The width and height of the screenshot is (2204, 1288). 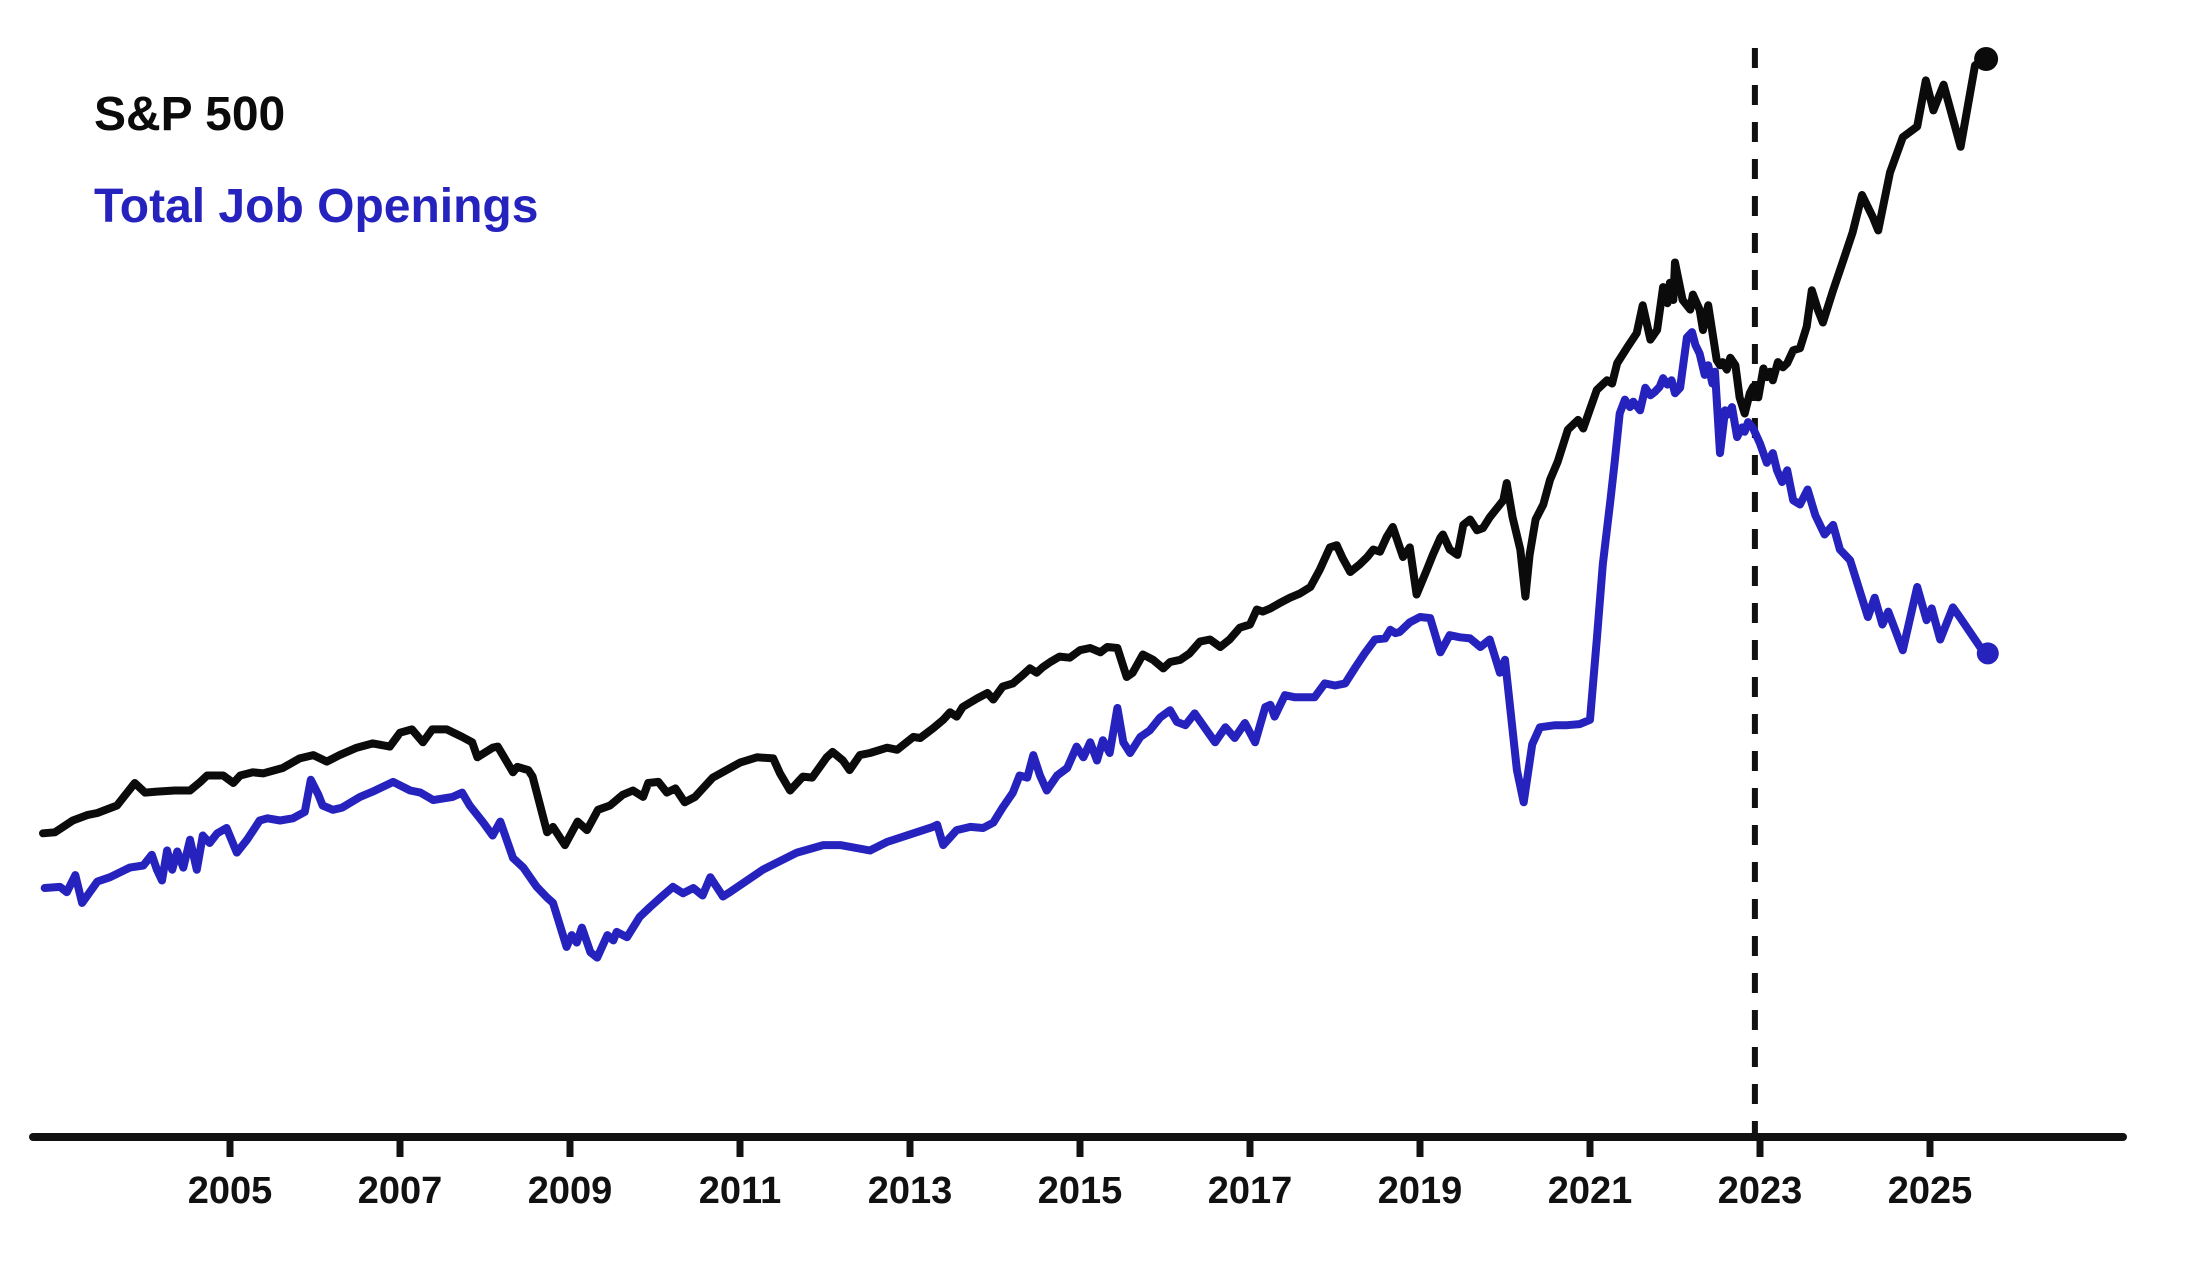 What do you see at coordinates (1930, 1191) in the screenshot?
I see `x-axis-tick-label: 2025` at bounding box center [1930, 1191].